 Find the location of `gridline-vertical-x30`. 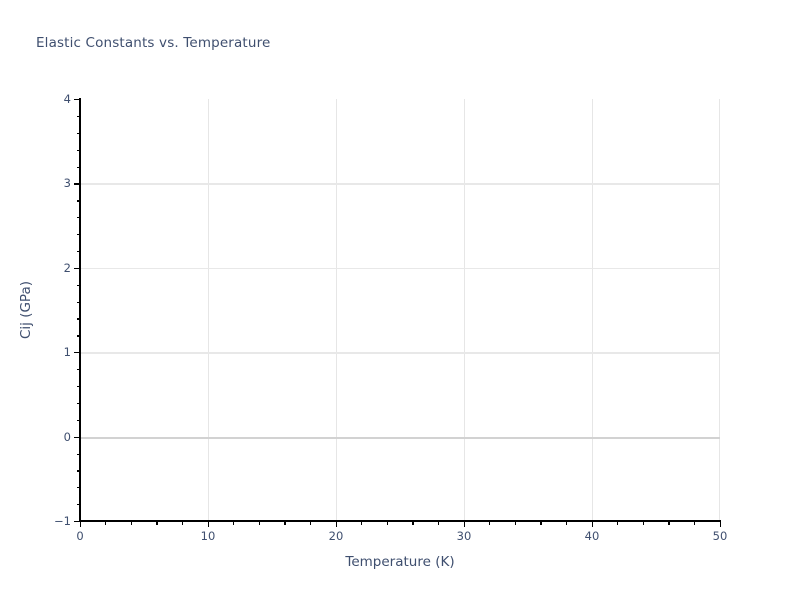

gridline-vertical-x30 is located at coordinates (465, 310).